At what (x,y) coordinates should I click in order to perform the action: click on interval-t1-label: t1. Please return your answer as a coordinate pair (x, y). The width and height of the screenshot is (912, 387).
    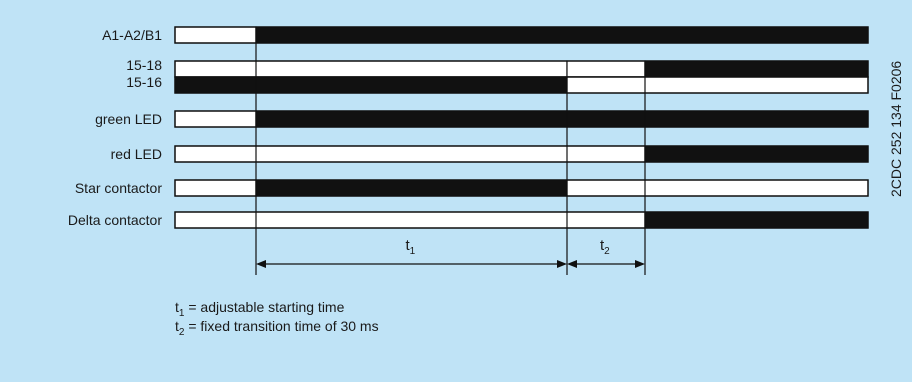
    Looking at the image, I should click on (411, 247).